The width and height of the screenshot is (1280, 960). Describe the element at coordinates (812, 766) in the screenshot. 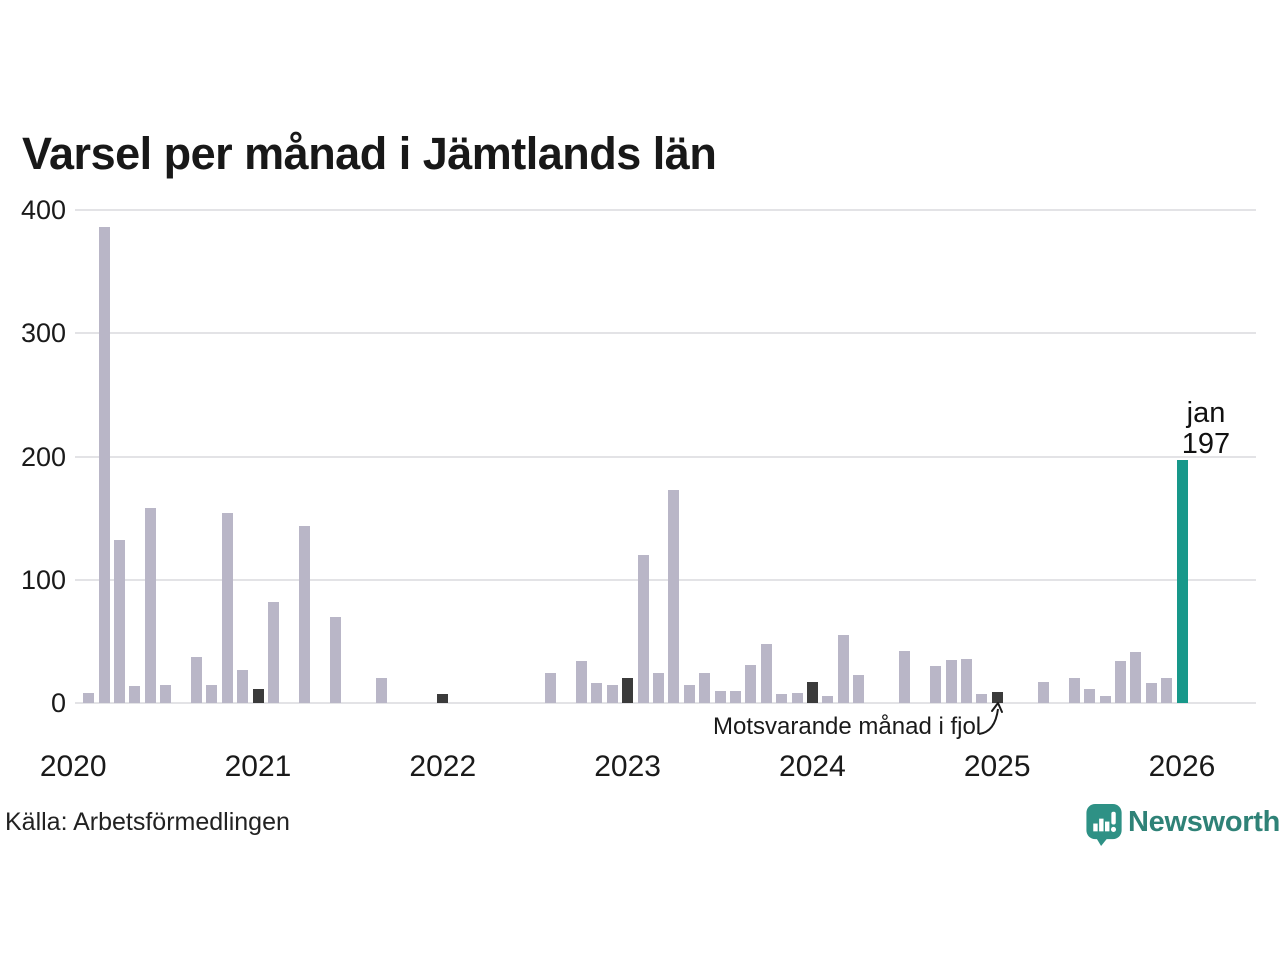

I see `x-tick-label-2024: 2024` at that location.